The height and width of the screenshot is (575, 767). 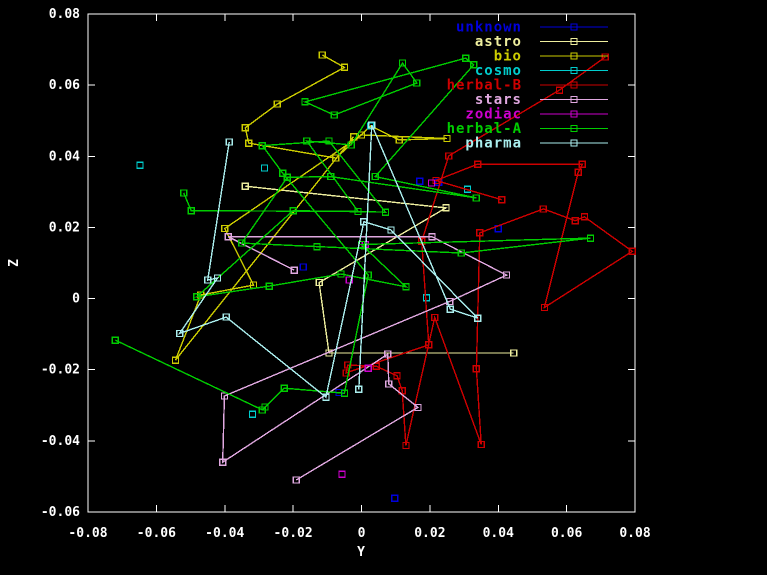 I want to click on legend-item-unknown: unknown, so click(x=532, y=28).